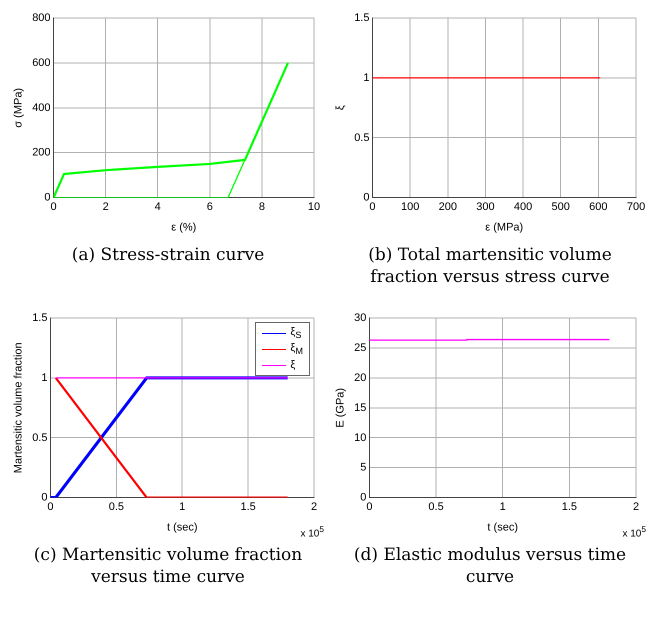  What do you see at coordinates (340, 107) in the screenshot?
I see `y-axis-title: ξ` at bounding box center [340, 107].